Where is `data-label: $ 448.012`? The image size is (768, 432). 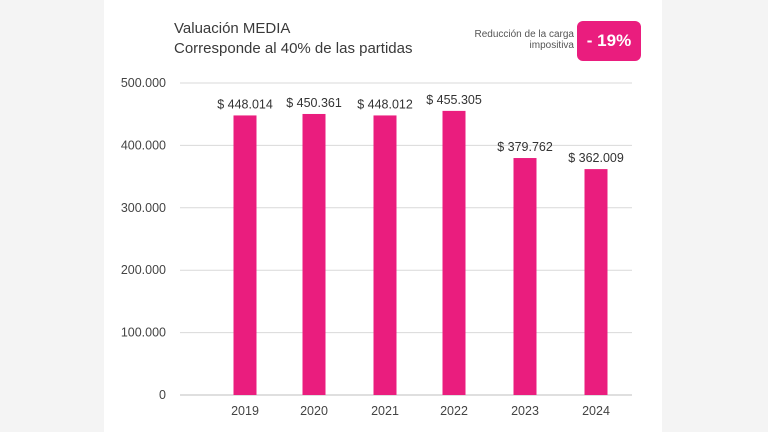
data-label: $ 448.012 is located at coordinates (385, 104).